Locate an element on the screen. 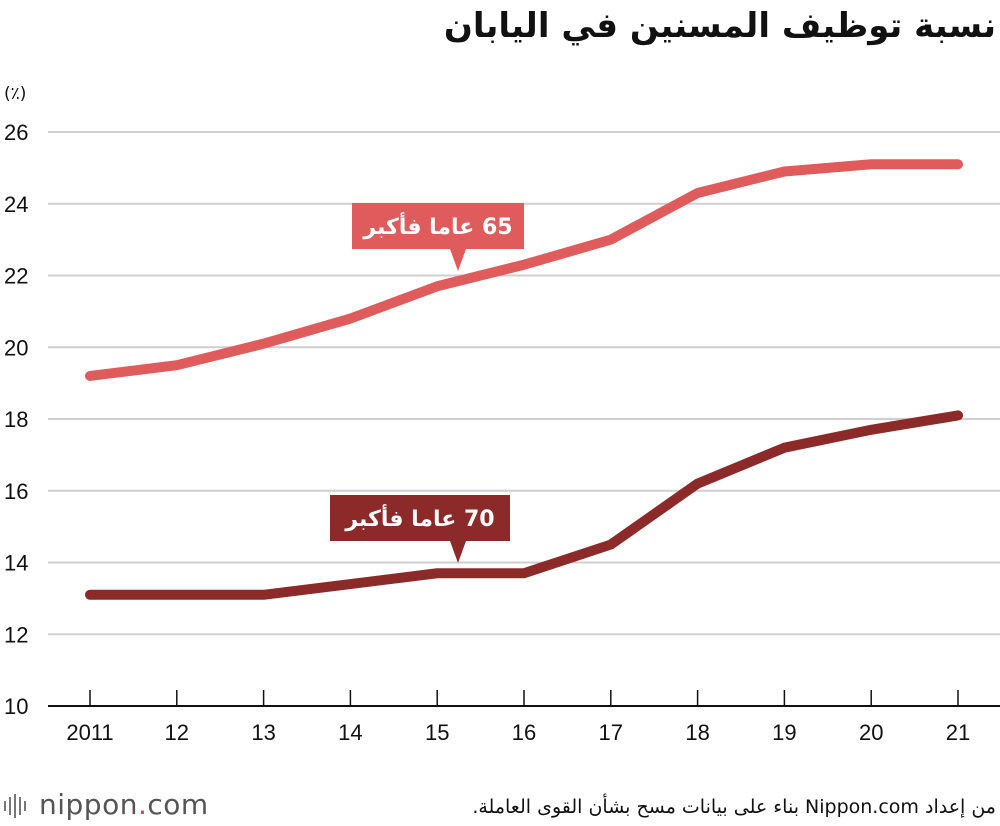 This screenshot has width=1000, height=826. series-callouts: 65 عاما فأكبر 70 عاما فأكبر is located at coordinates (427, 383).